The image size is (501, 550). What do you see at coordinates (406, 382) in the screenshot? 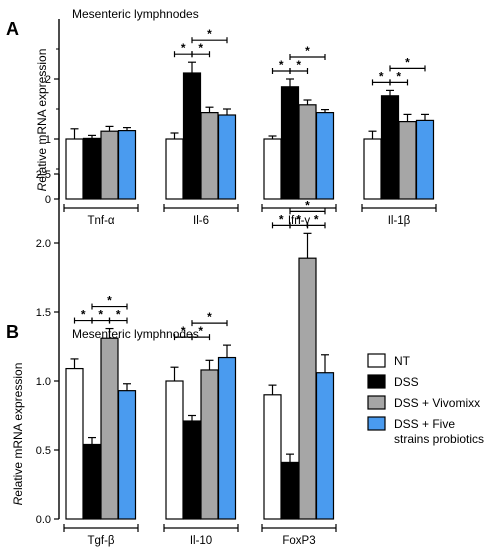
I see `legend-label-dss: DSS` at bounding box center [406, 382].